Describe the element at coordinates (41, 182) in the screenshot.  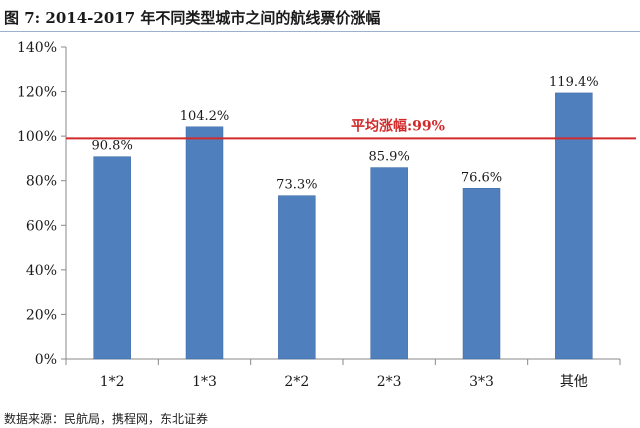
I see `y-tick-label: 80%` at that location.